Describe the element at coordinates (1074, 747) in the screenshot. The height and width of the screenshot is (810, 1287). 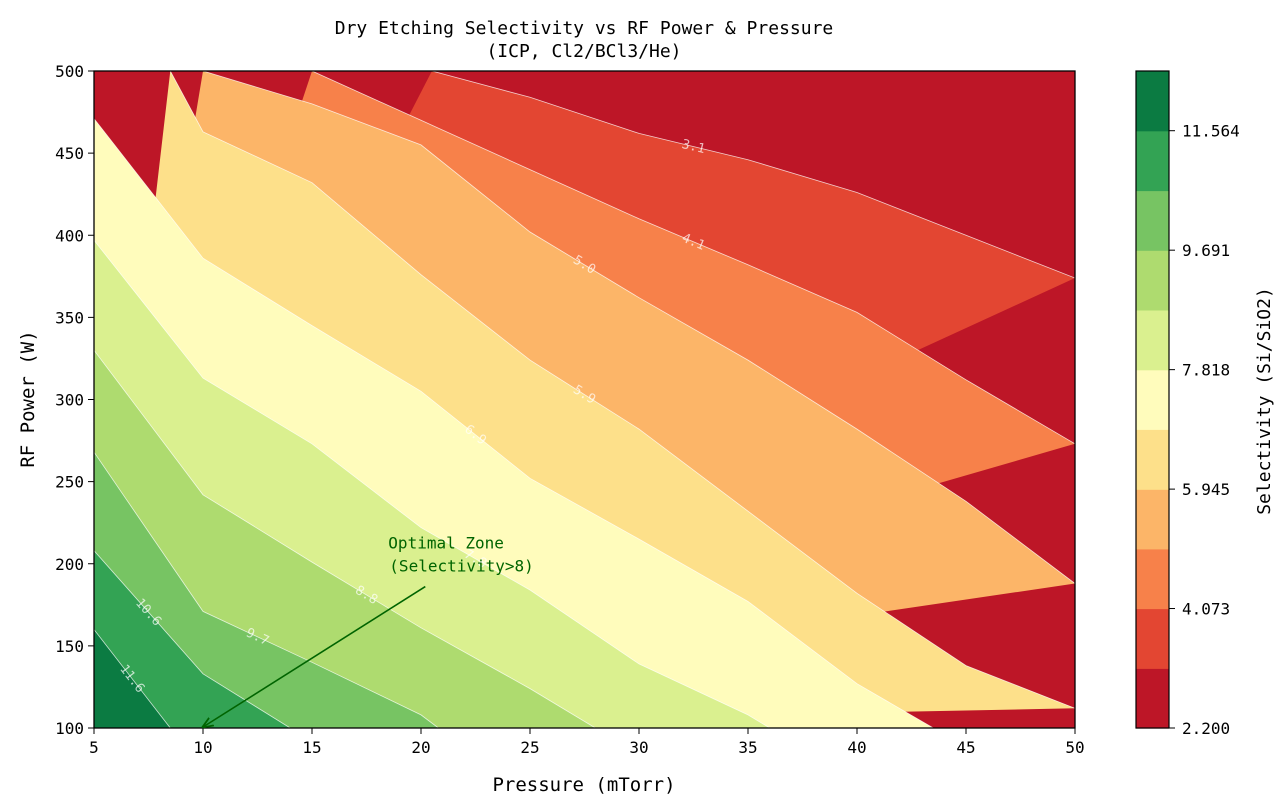
I see `x-tick-label: 50` at that location.